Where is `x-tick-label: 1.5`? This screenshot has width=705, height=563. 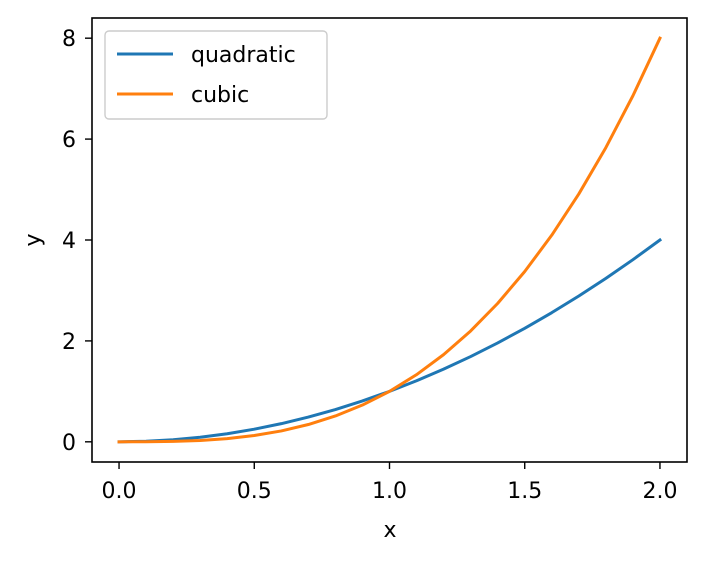 x-tick-label: 1.5 is located at coordinates (524, 491).